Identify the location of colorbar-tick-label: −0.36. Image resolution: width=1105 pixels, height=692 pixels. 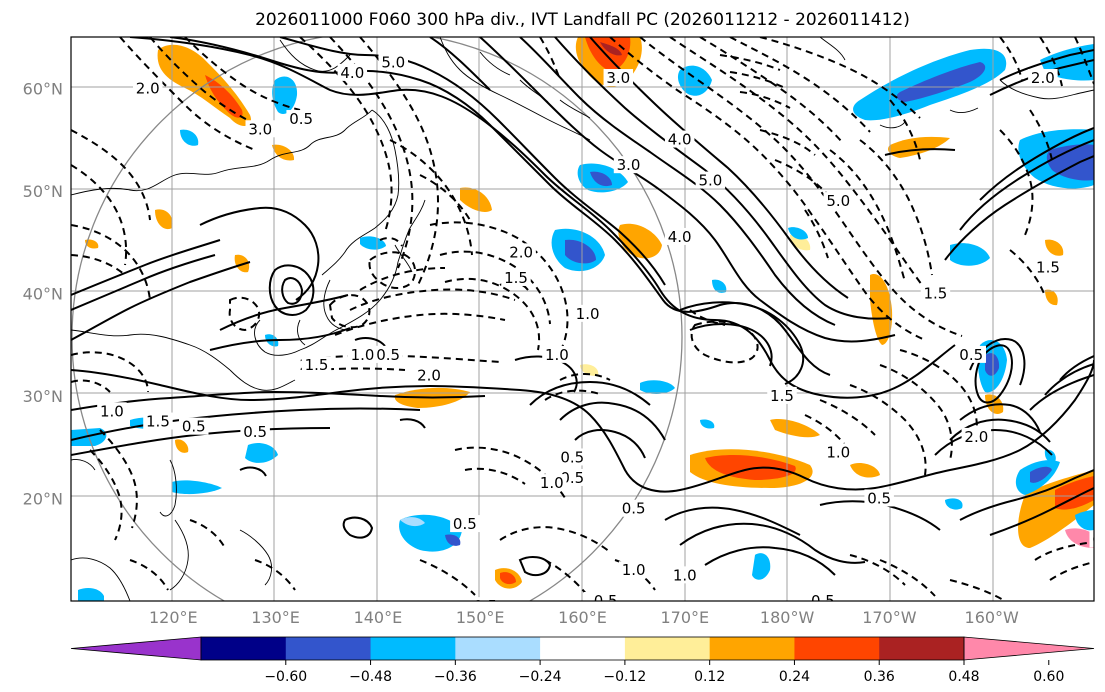
(455, 677).